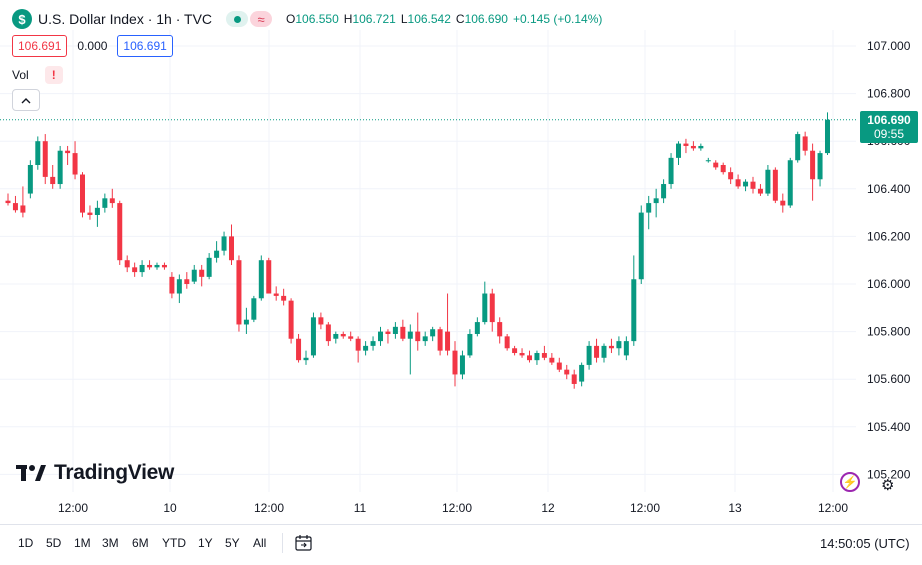  What do you see at coordinates (95, 473) in the screenshot?
I see `tradingview-logo: TradingView` at bounding box center [95, 473].